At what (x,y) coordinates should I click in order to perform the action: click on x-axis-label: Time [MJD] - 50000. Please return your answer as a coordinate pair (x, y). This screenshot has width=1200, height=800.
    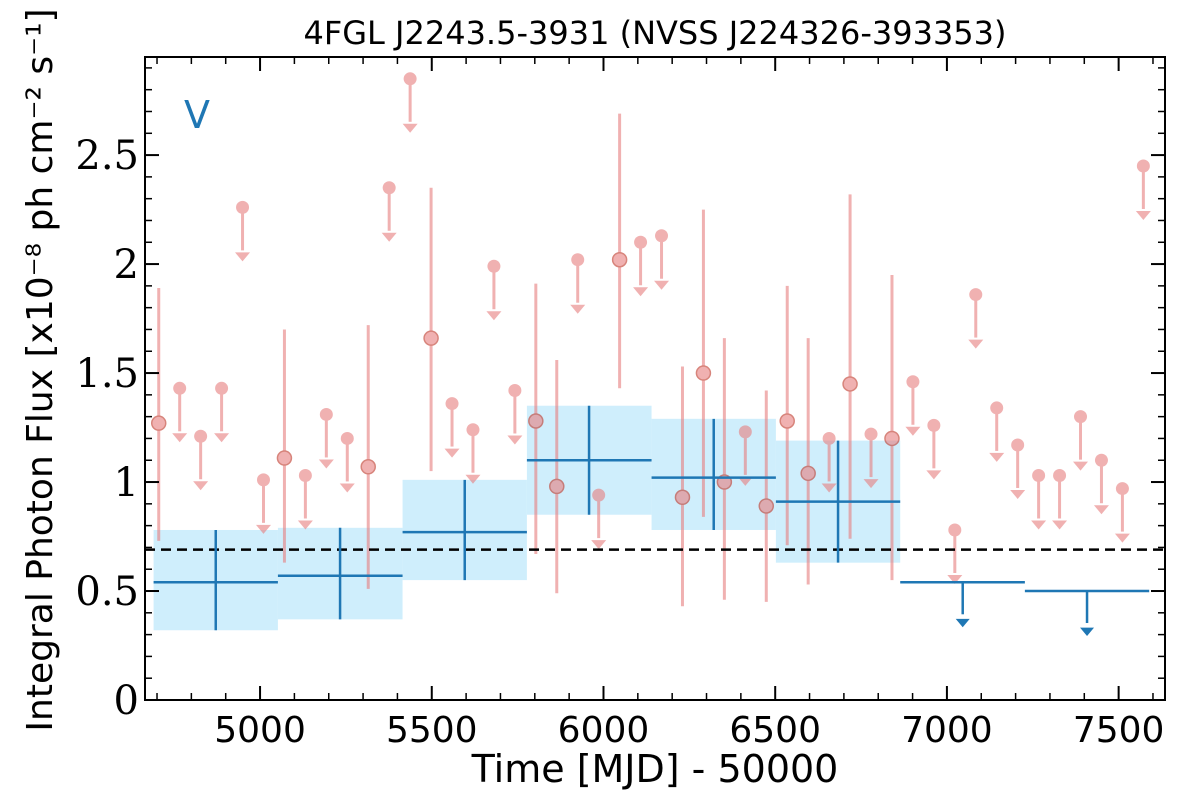
    Looking at the image, I should click on (655, 769).